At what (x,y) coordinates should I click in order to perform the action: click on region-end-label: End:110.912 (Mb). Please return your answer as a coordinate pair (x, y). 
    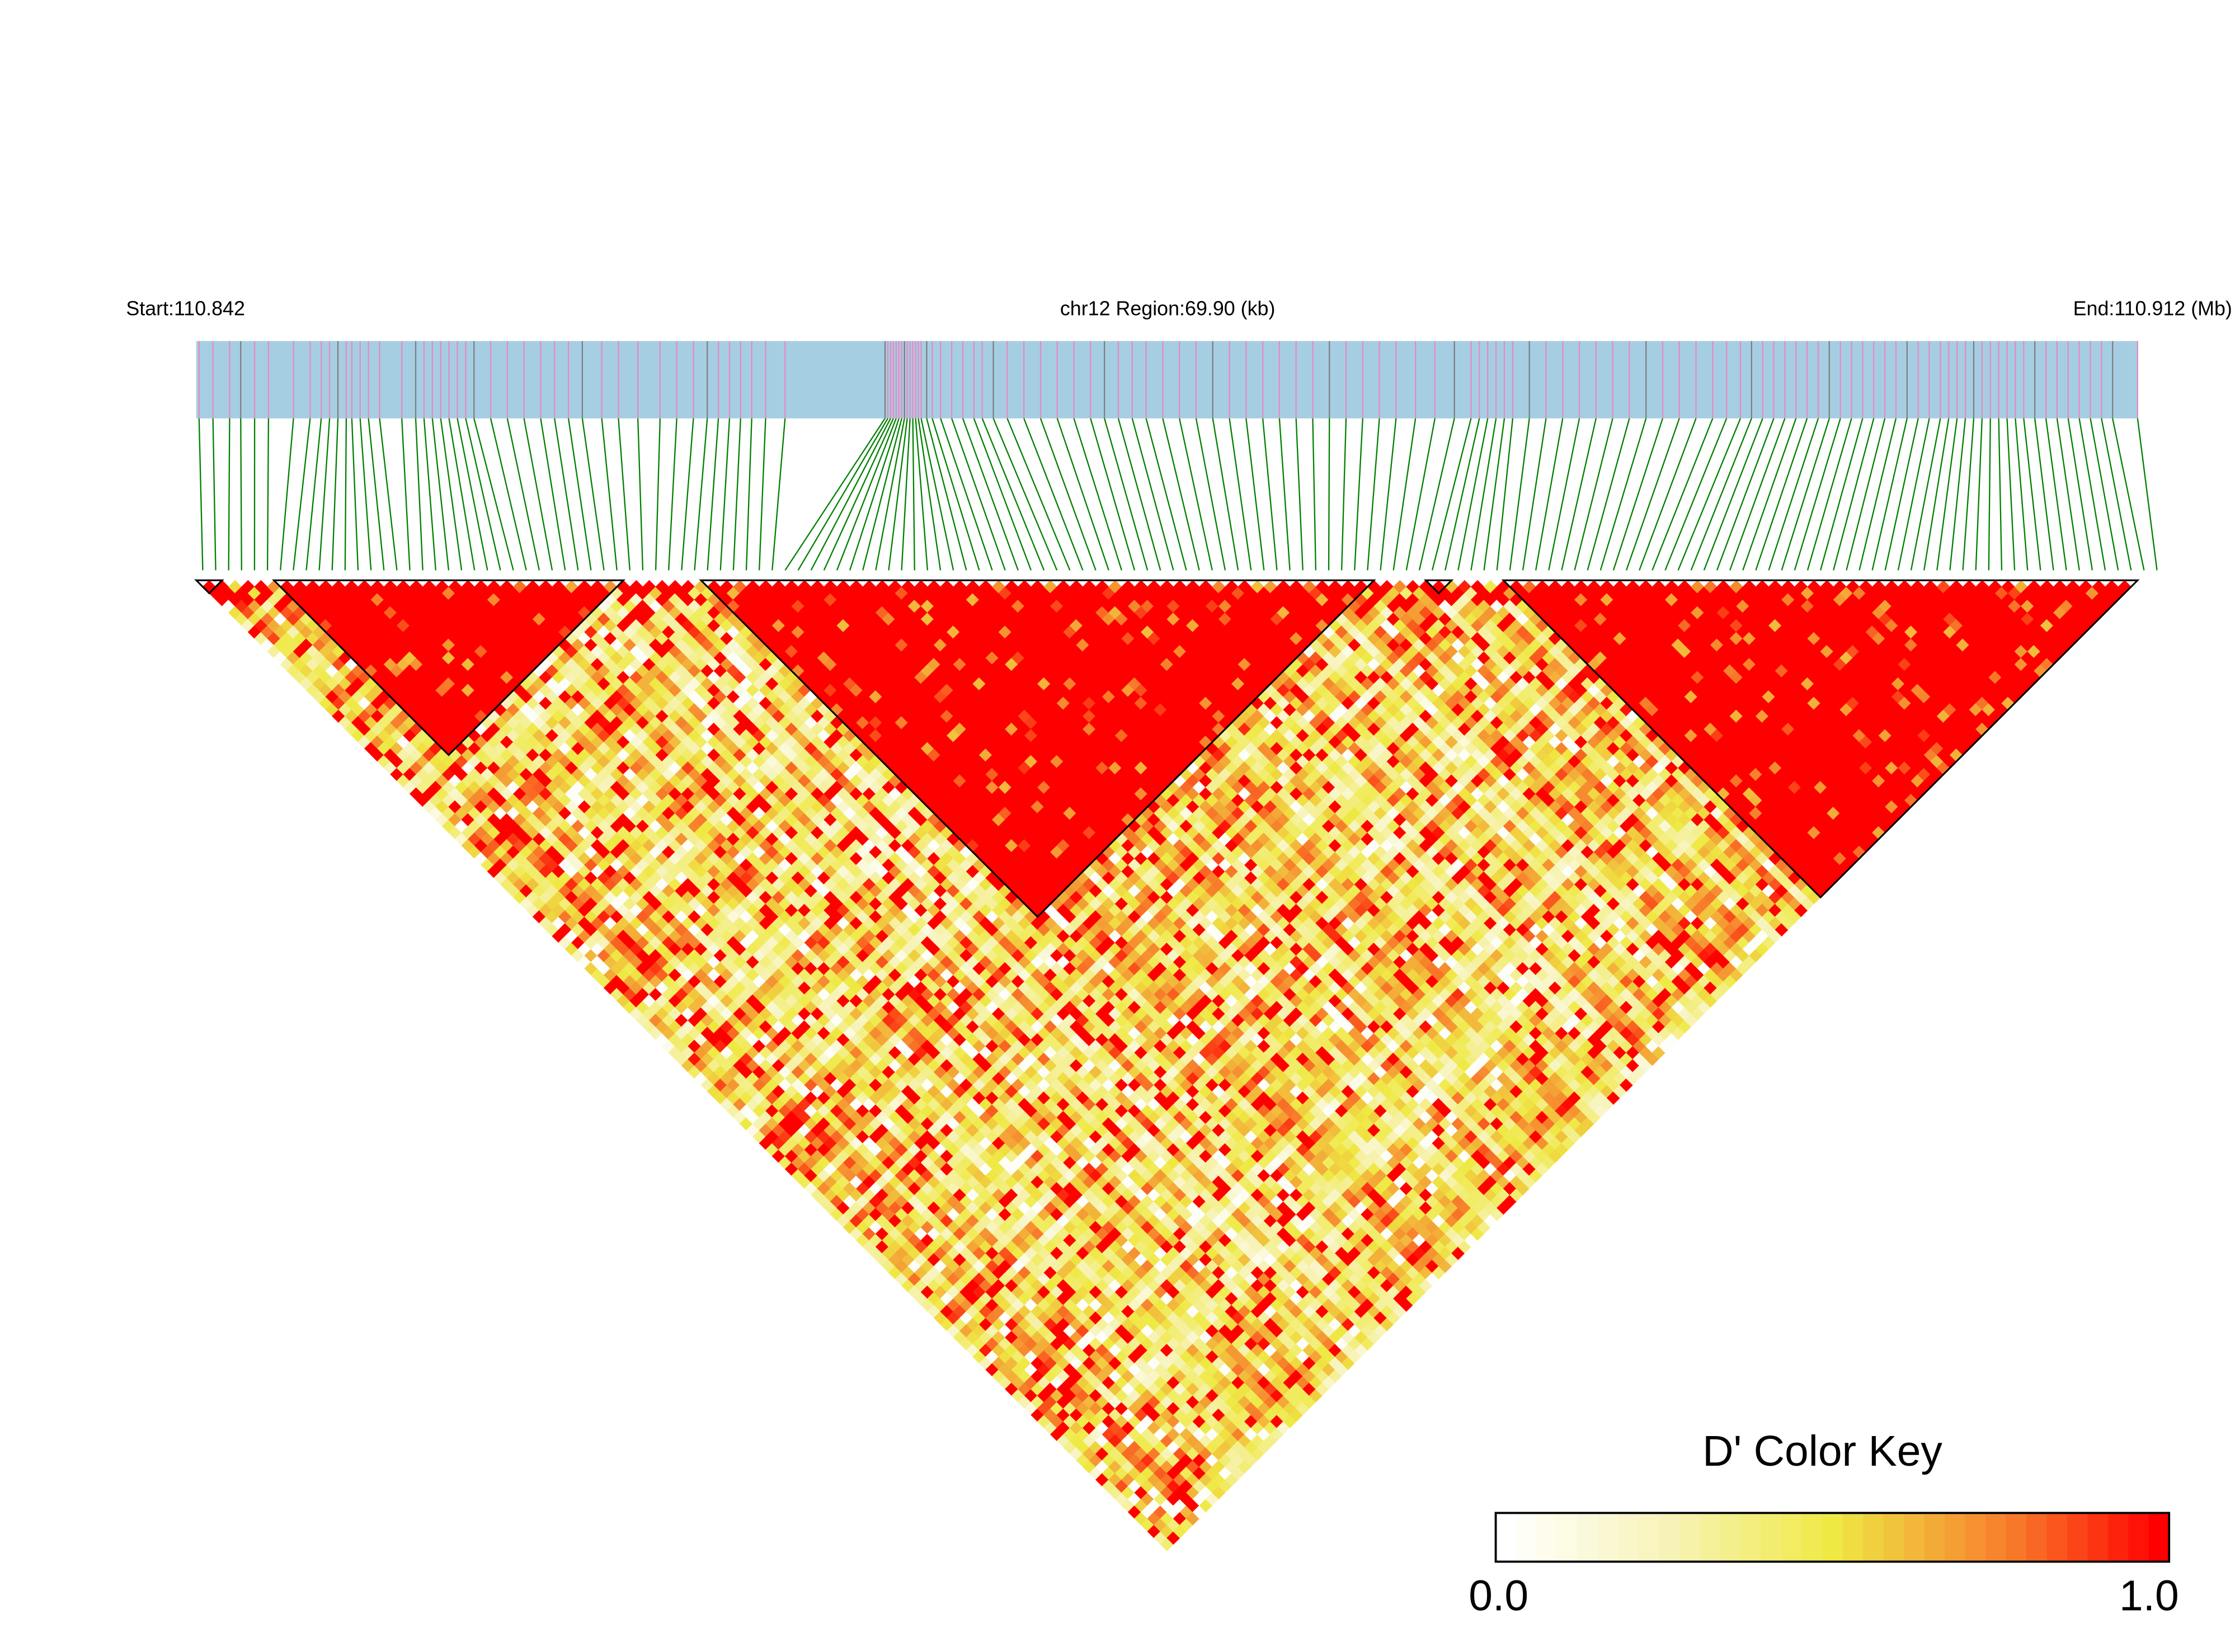
    Looking at the image, I should click on (2152, 309).